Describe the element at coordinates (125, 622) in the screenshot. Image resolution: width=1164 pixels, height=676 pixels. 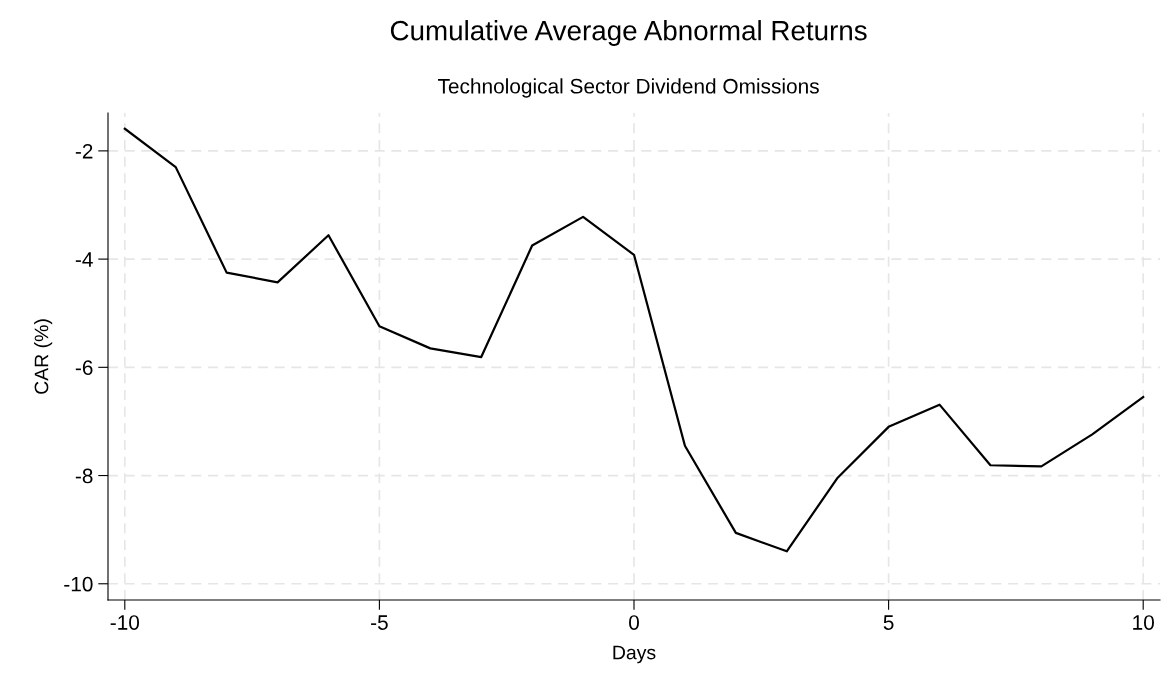
I see `x-tick-label: -10` at that location.